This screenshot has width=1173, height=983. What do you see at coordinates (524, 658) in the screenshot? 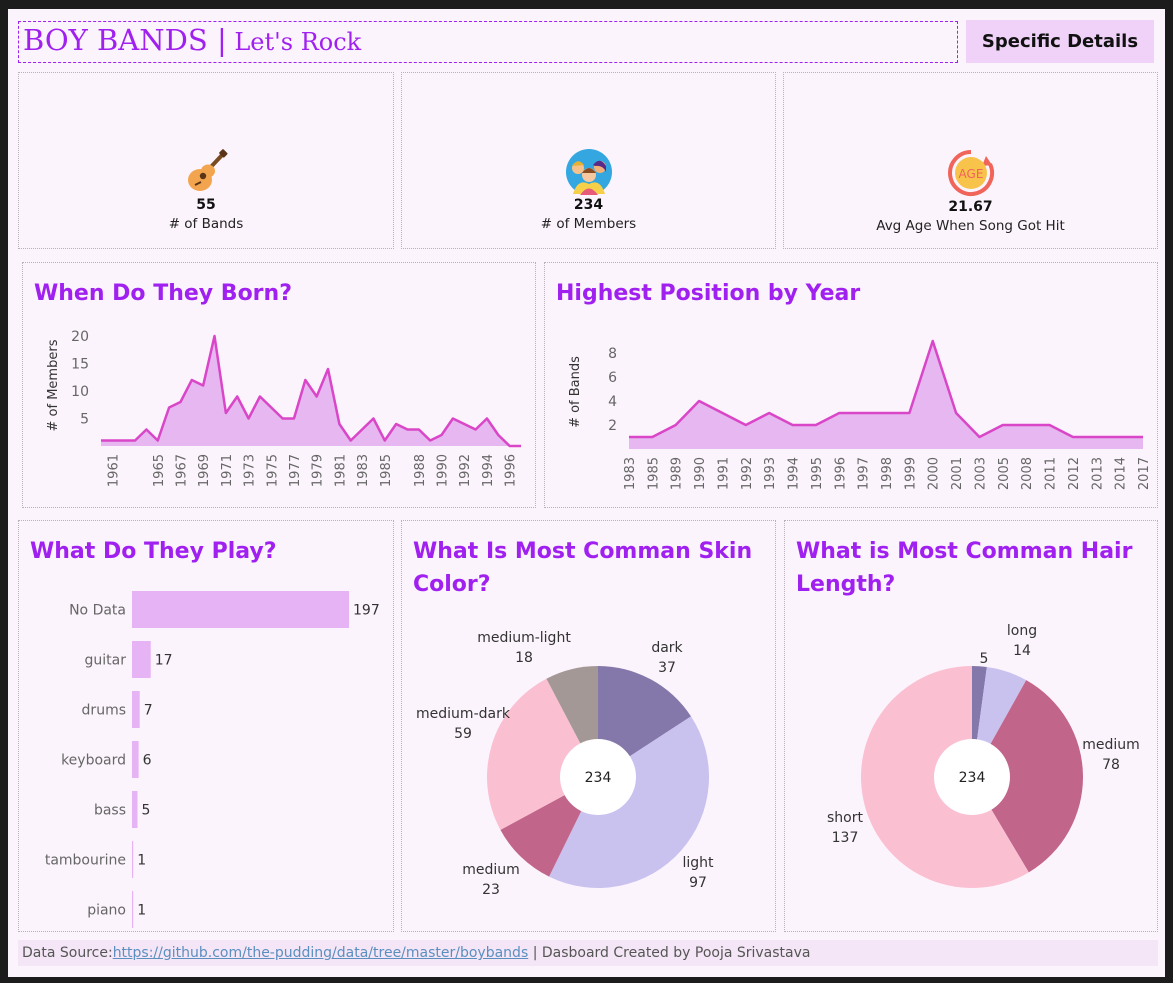
I see `slice-value: 18` at bounding box center [524, 658].